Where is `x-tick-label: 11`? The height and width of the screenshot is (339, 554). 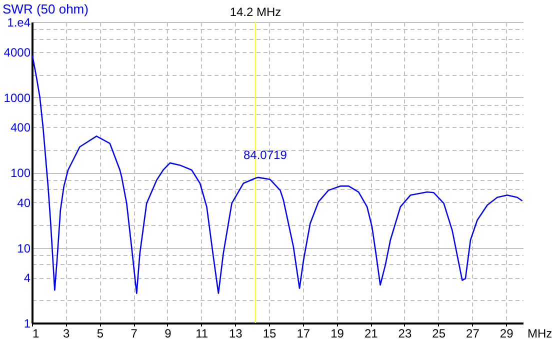 x-tick-label: 11 is located at coordinates (202, 332).